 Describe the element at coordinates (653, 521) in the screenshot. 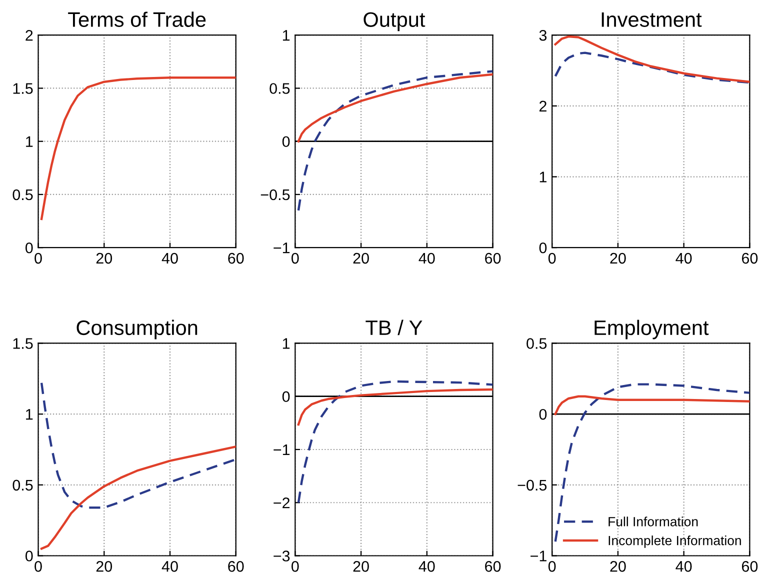

I see `legend-label: Full Information` at that location.